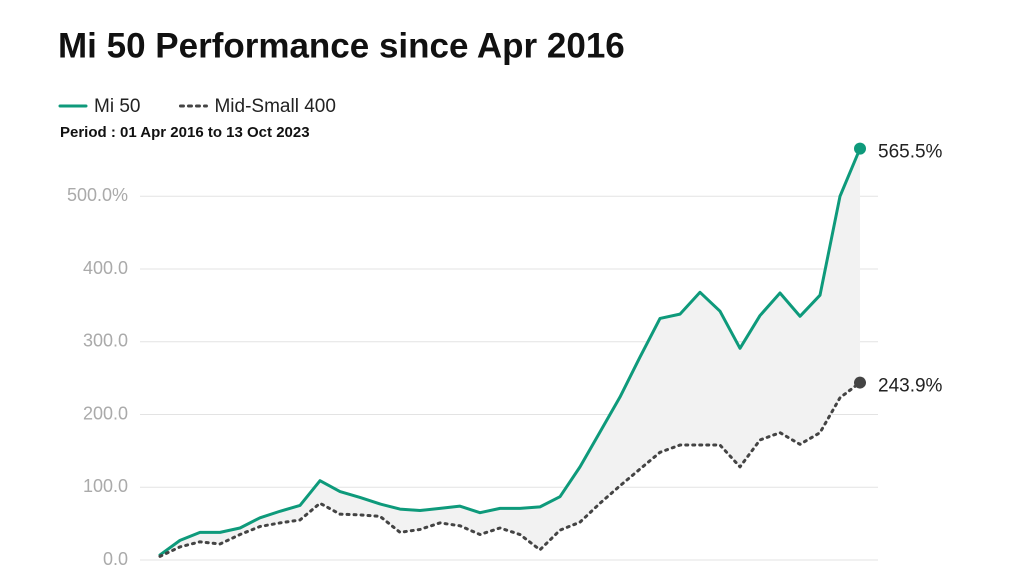 Image resolution: width=1024 pixels, height=576 pixels. Describe the element at coordinates (274, 106) in the screenshot. I see `legend-label: Mid-Small 400` at that location.